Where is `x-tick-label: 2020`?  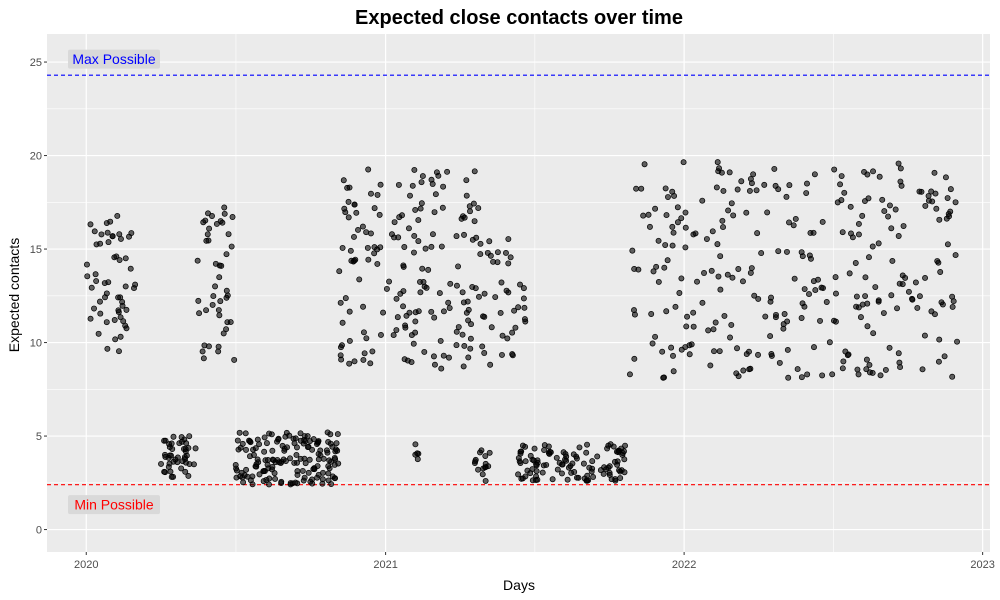
x-tick-label: 2020 is located at coordinates (86, 565).